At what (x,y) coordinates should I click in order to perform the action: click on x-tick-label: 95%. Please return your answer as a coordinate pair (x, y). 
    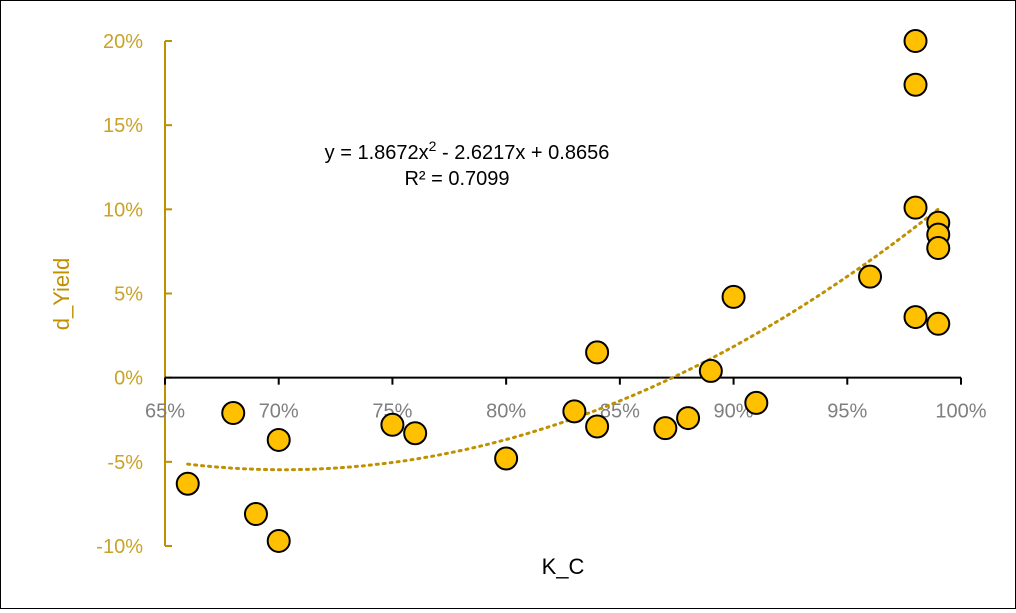
    Looking at the image, I should click on (847, 412).